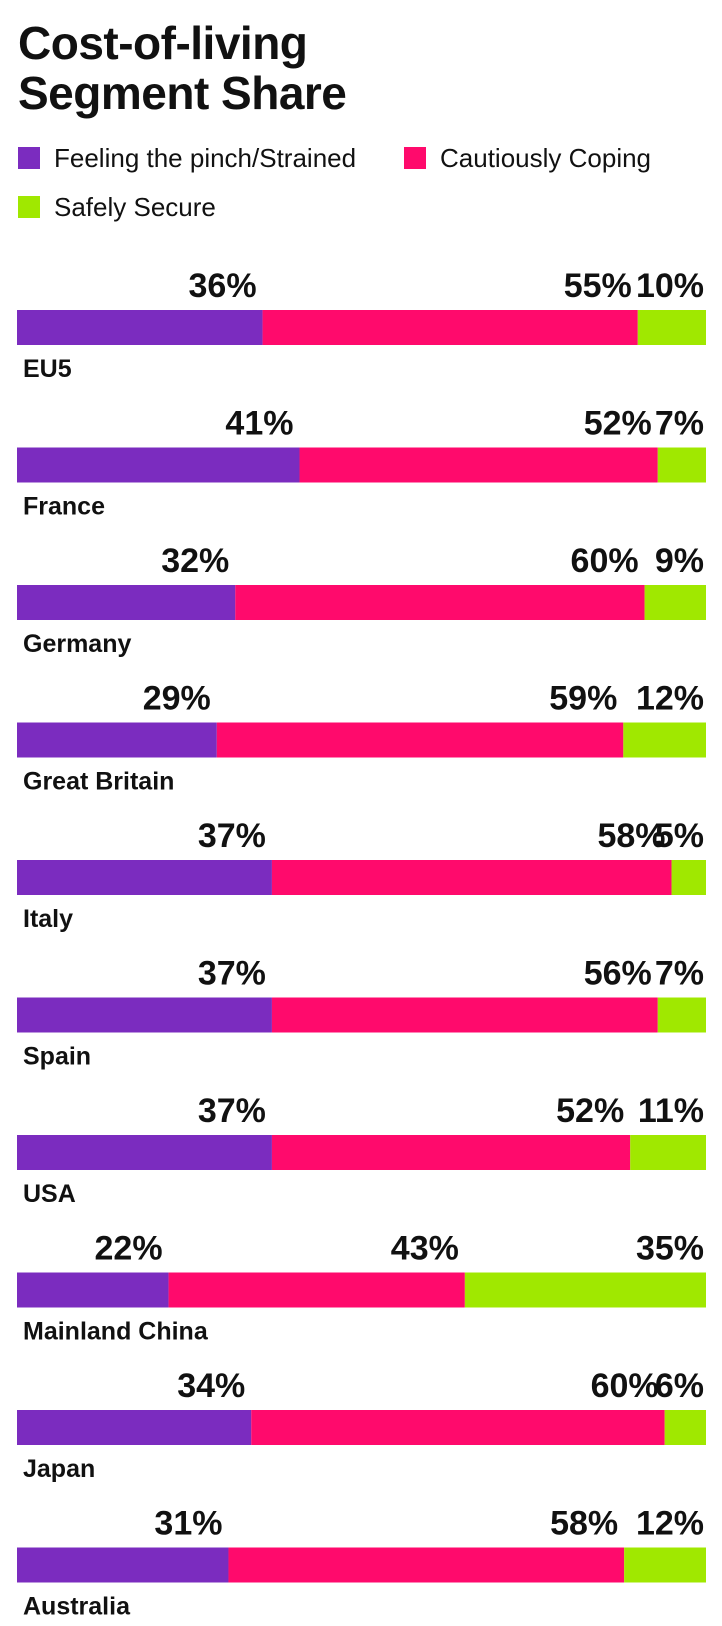 Image resolution: width=722 pixels, height=1626 pixels. What do you see at coordinates (98, 782) in the screenshot?
I see `category-label-great-britain: Great Britain` at bounding box center [98, 782].